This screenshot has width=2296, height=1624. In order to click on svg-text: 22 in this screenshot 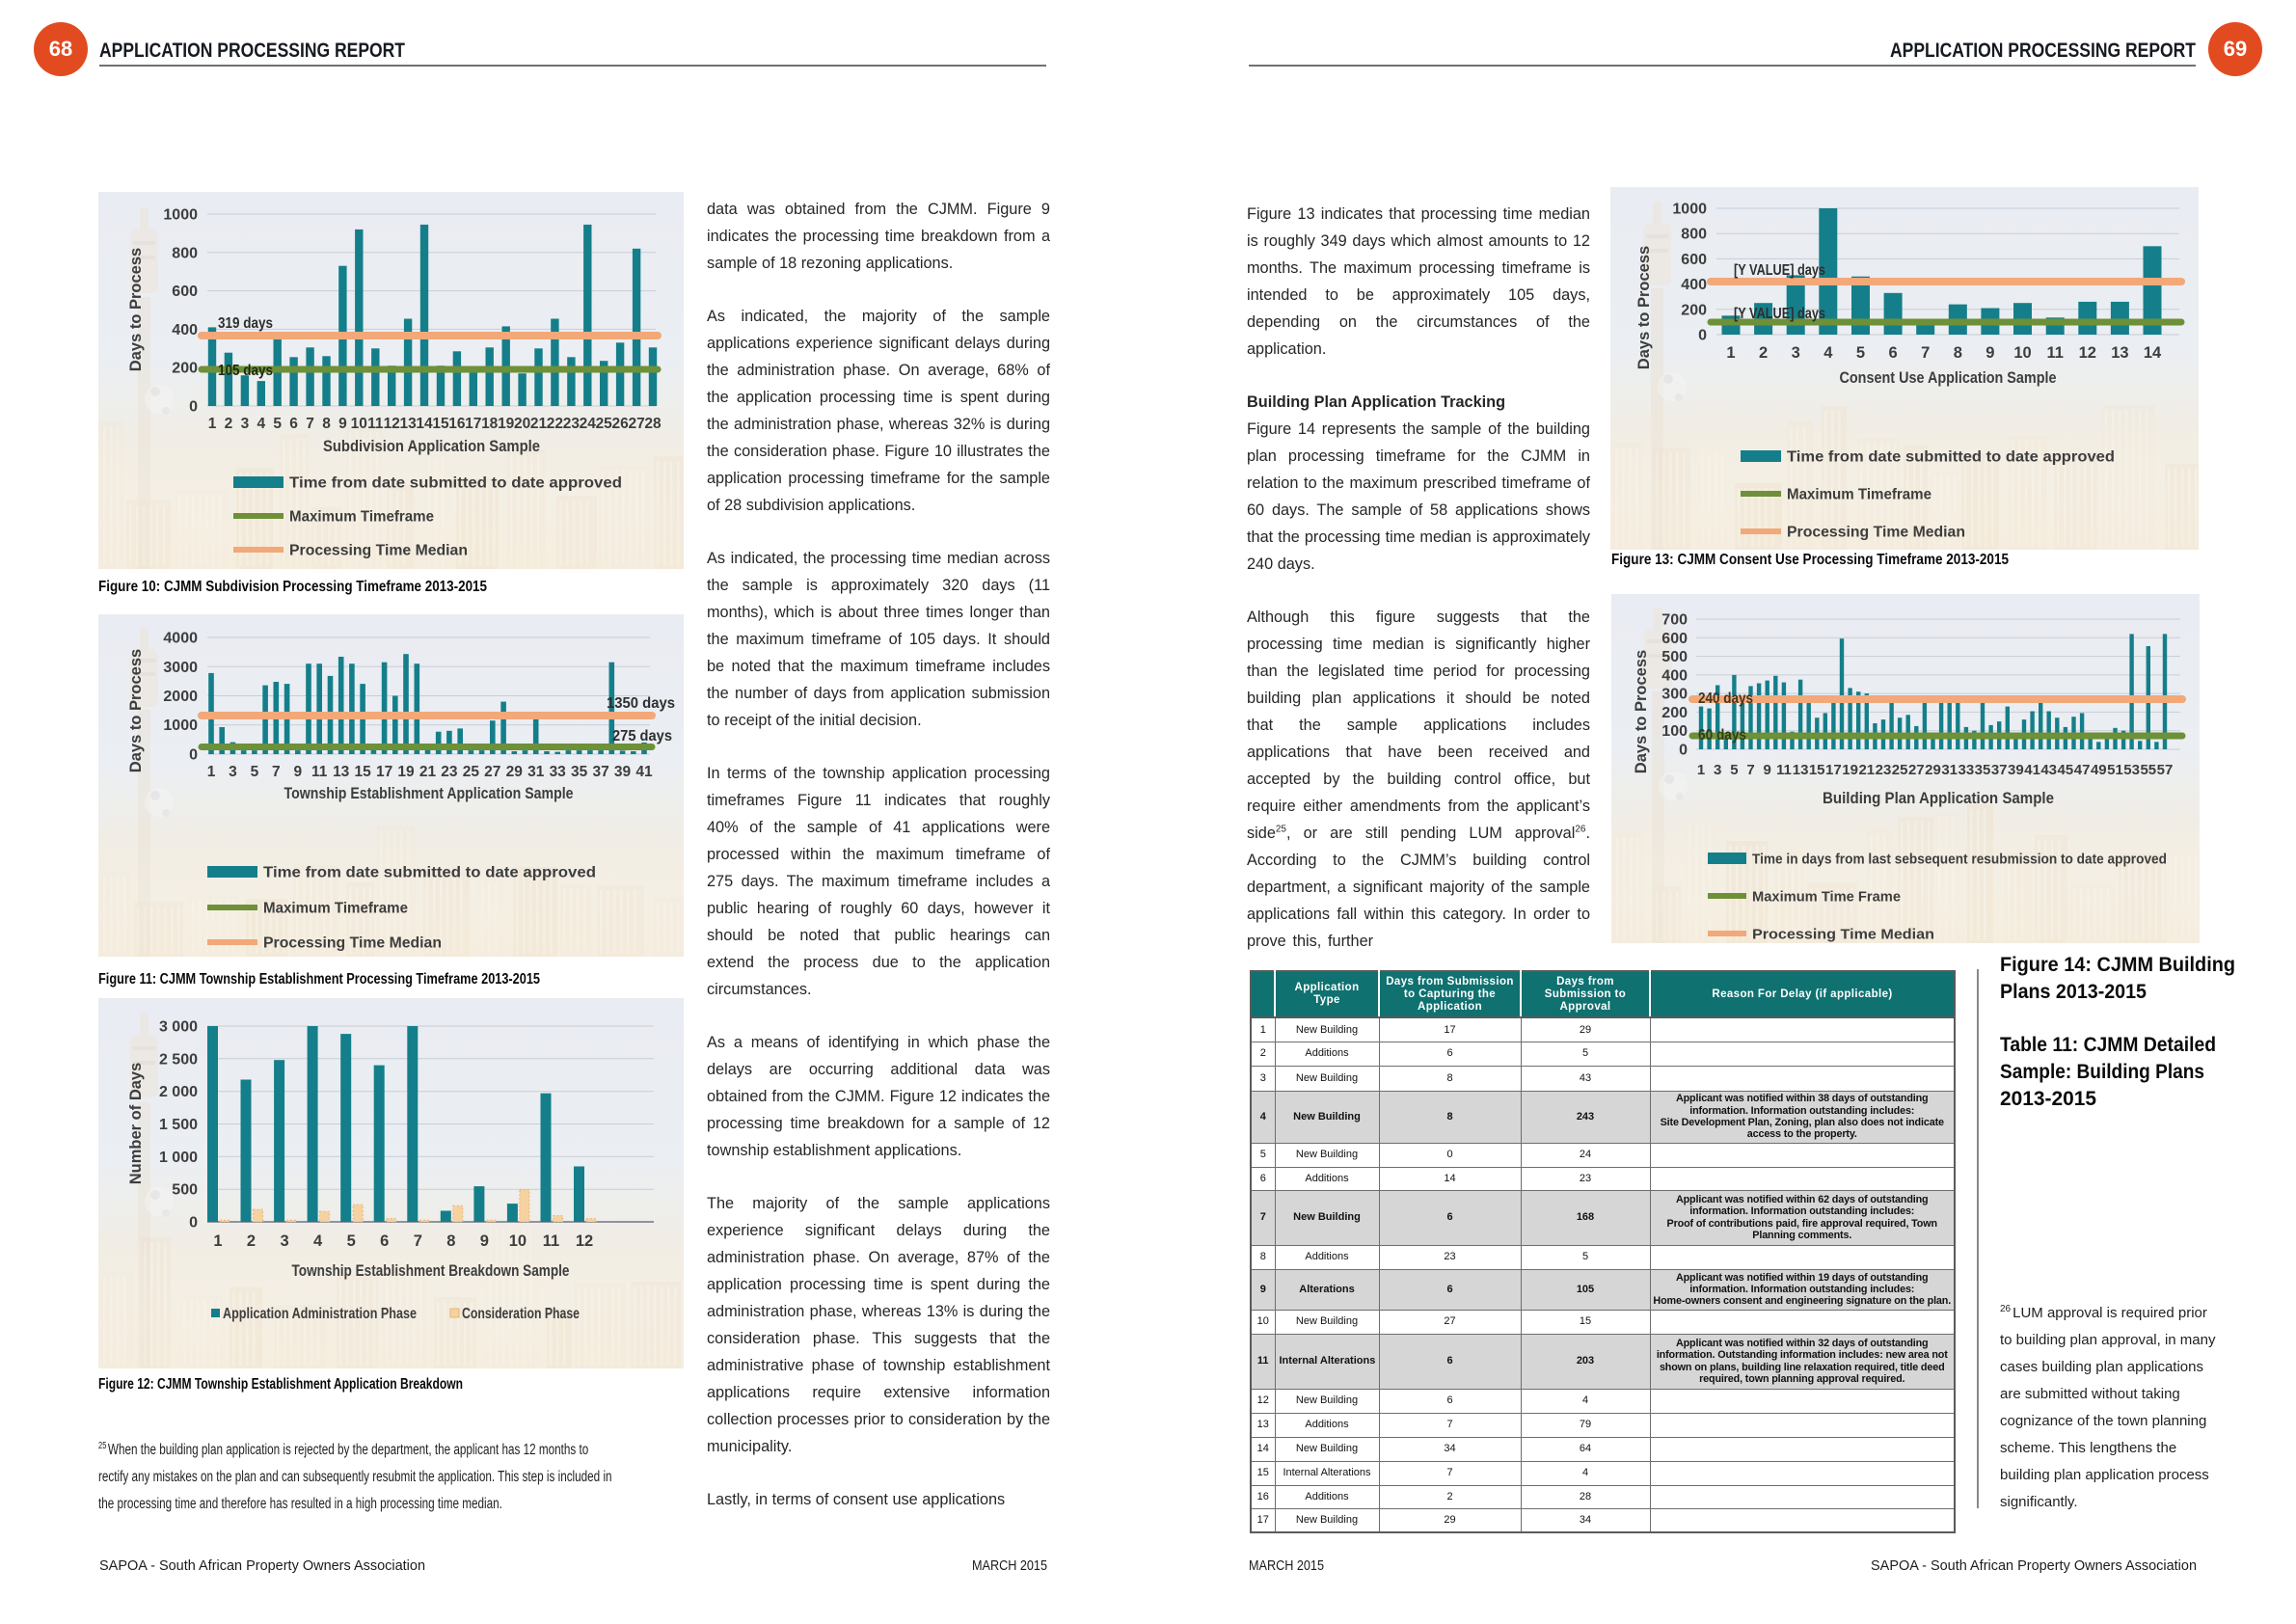, I will do `click(555, 424)`.